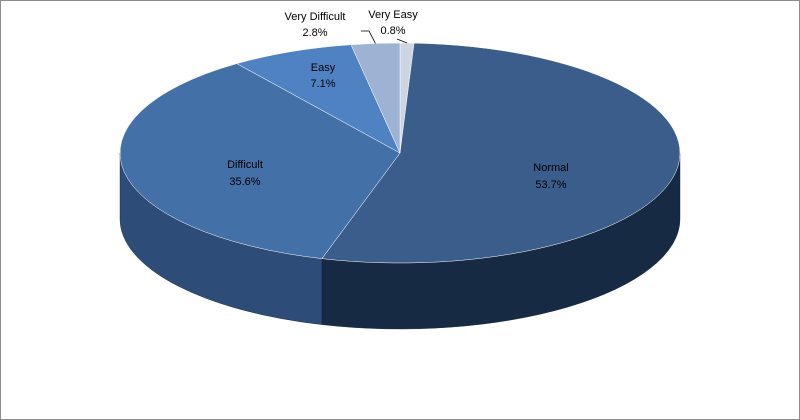  Describe the element at coordinates (392, 31) in the screenshot. I see `value-very-easy: 0.8%` at that location.